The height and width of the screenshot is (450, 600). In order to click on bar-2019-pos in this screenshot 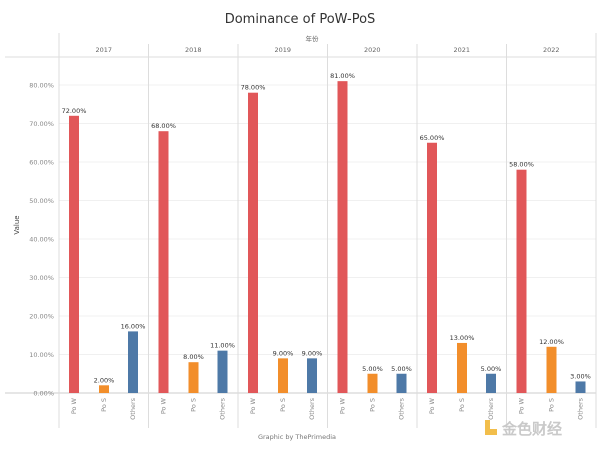, I will do `click(283, 375)`.